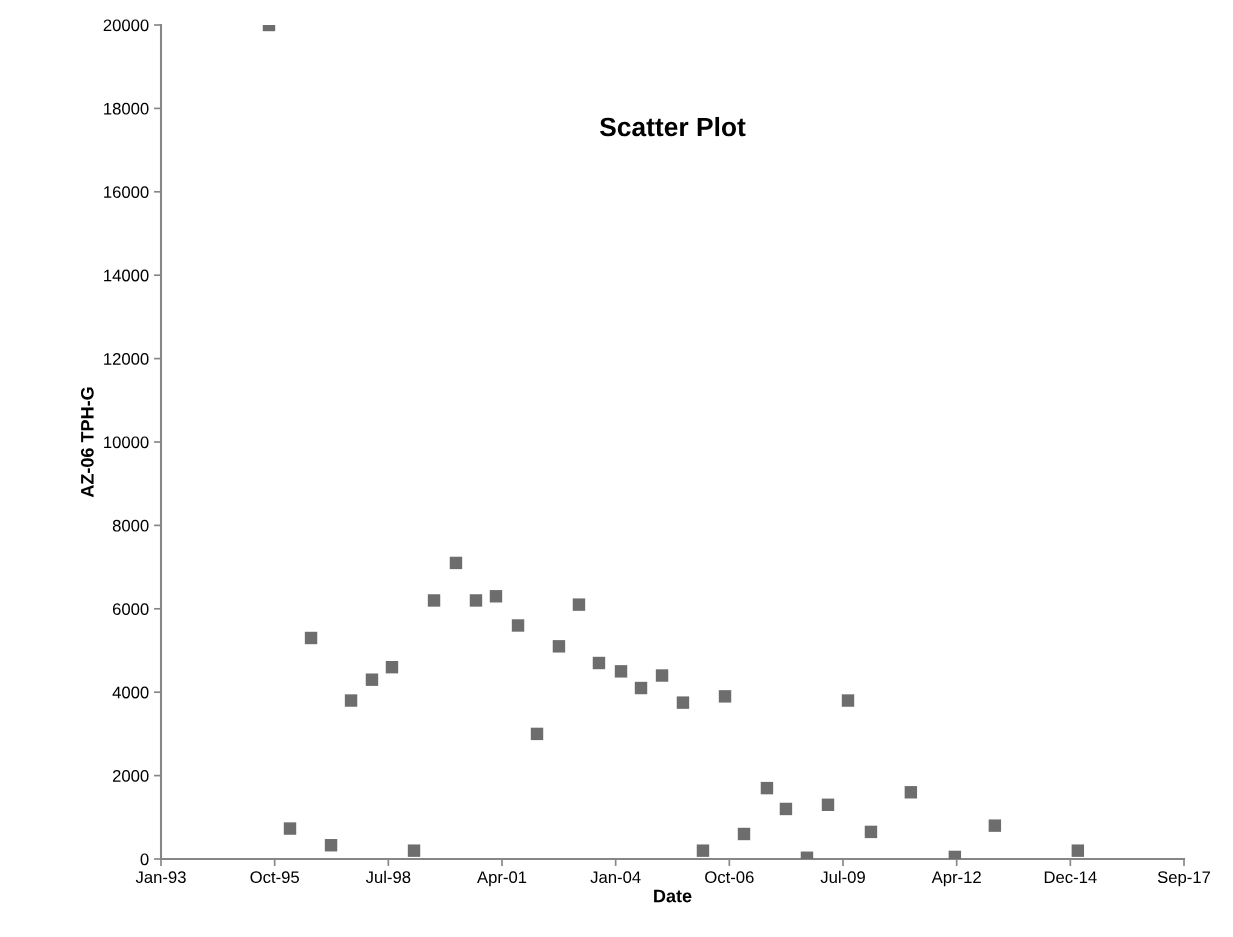 This screenshot has height=937, width=1233. What do you see at coordinates (130, 609) in the screenshot?
I see `y-tick-label: 6000` at bounding box center [130, 609].